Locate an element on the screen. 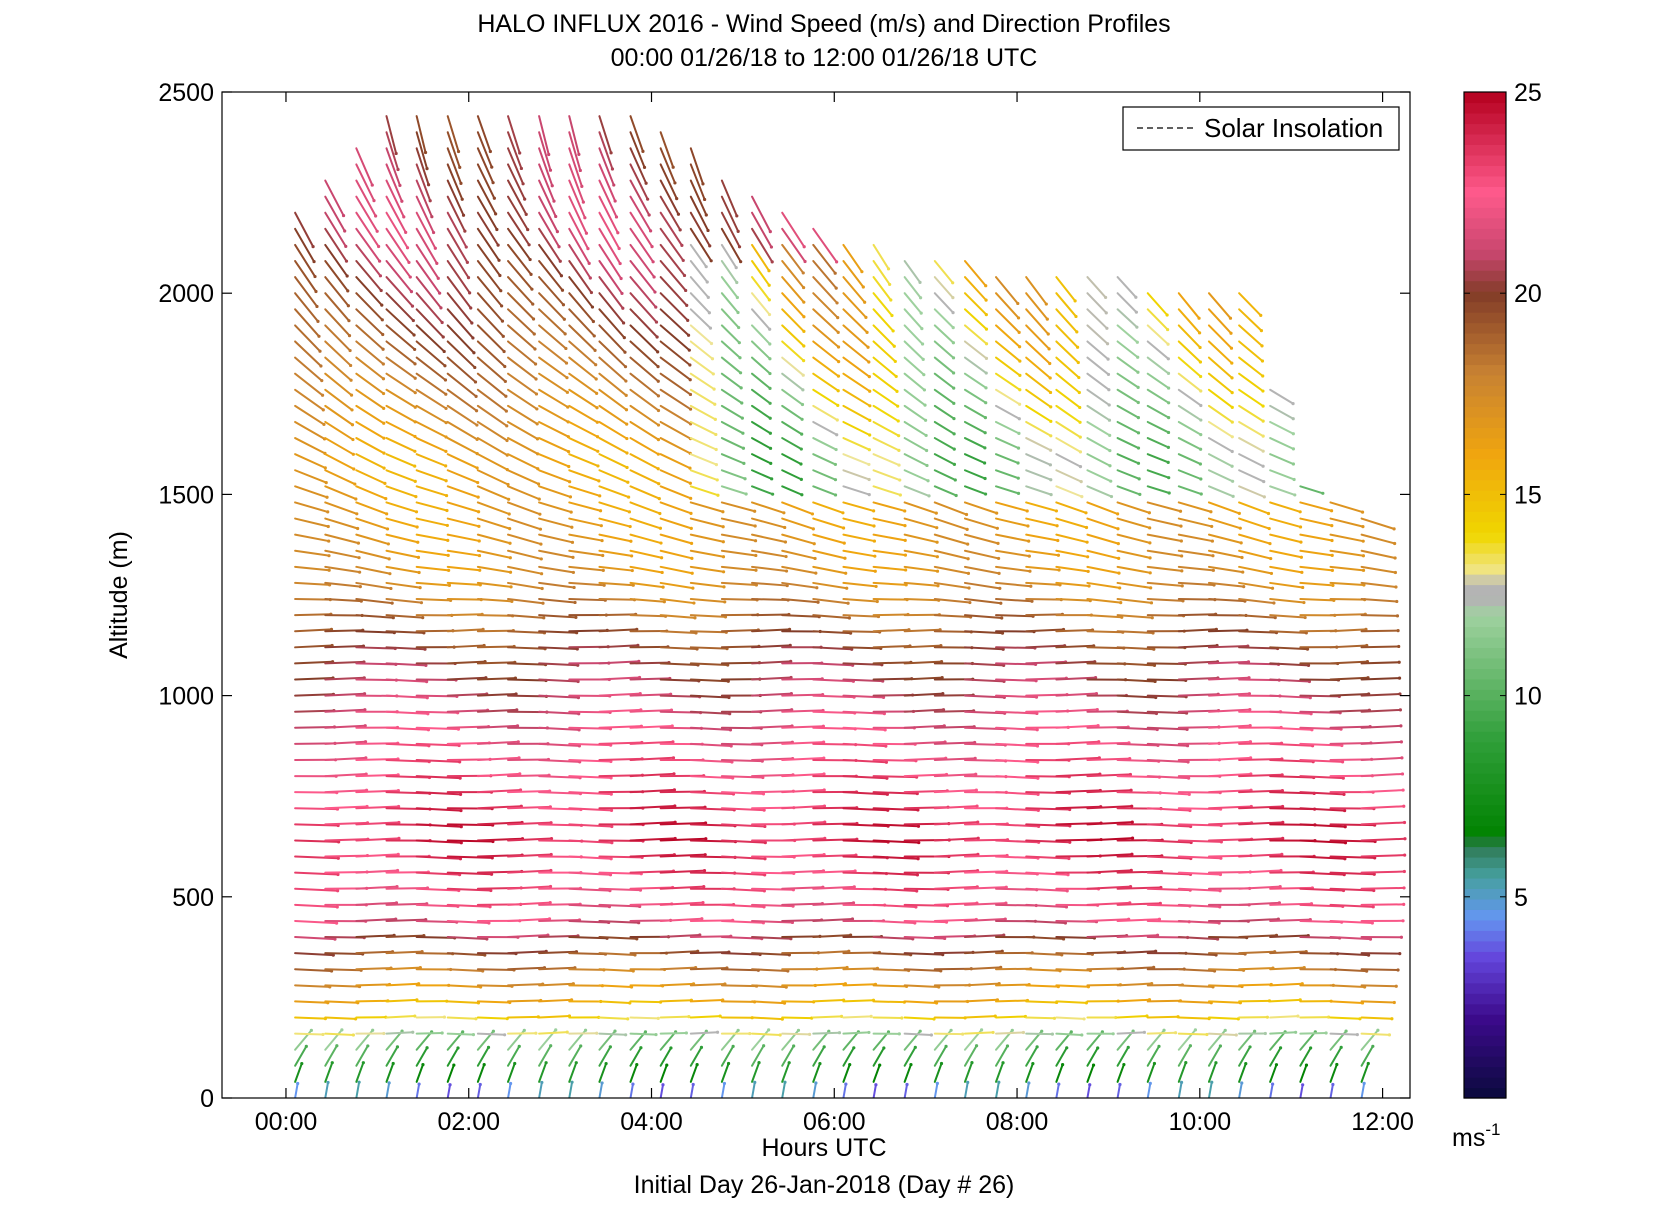  x-tick-label: 02:00 is located at coordinates (468, 1122).